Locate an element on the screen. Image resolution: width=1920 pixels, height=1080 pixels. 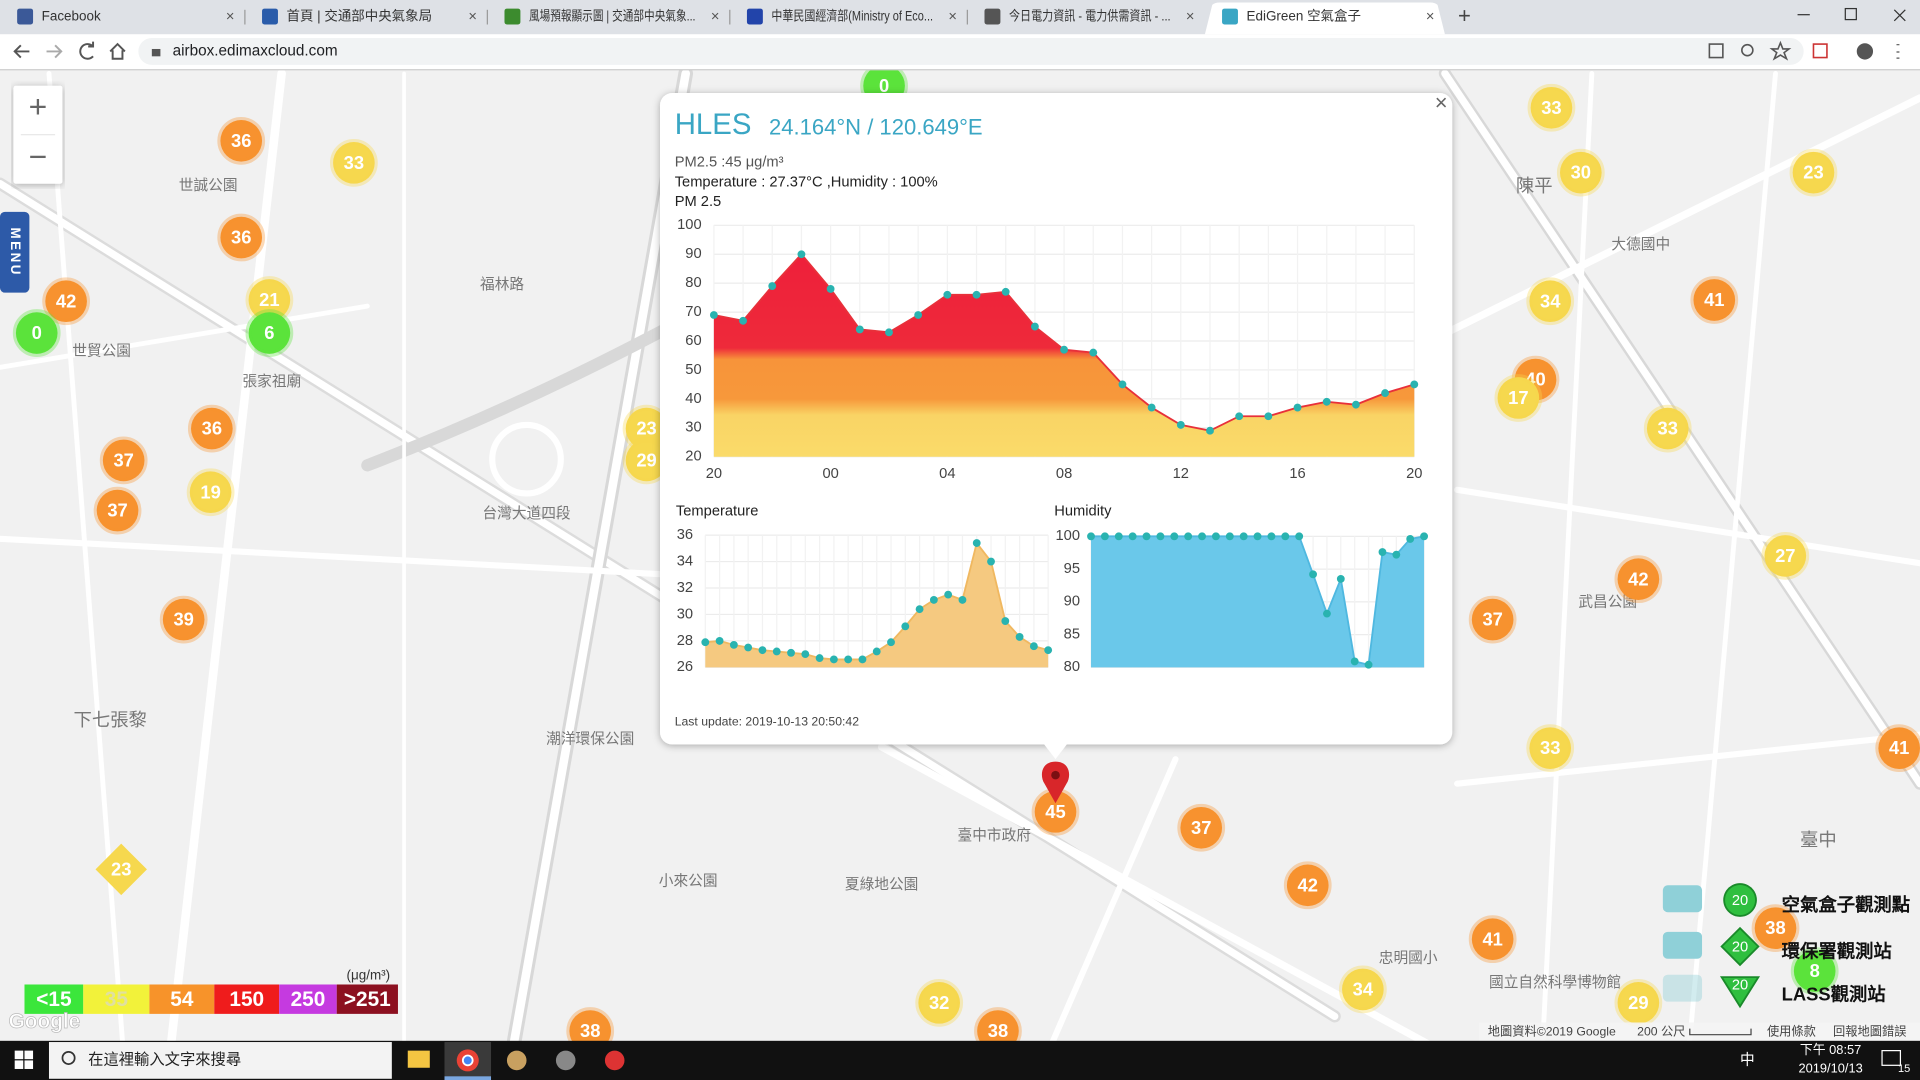
station-badge-label: 20 is located at coordinates (1740, 948).